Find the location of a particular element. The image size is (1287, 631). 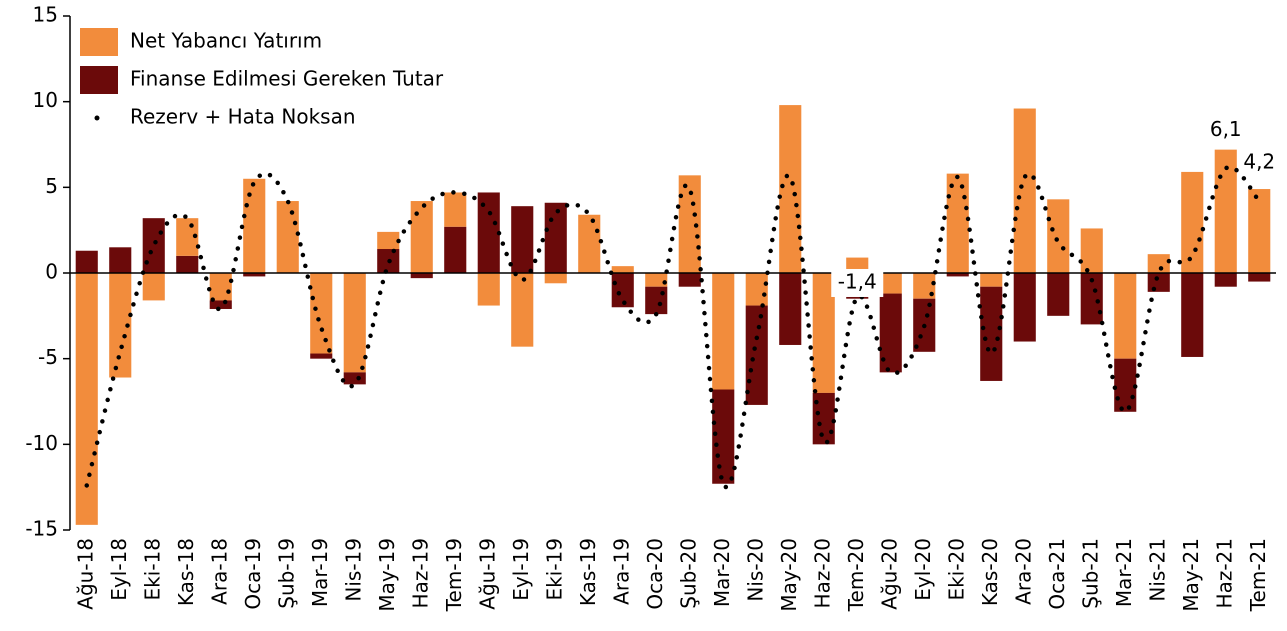

x-tick-label: Eki-19 is located at coordinates (554, 569).